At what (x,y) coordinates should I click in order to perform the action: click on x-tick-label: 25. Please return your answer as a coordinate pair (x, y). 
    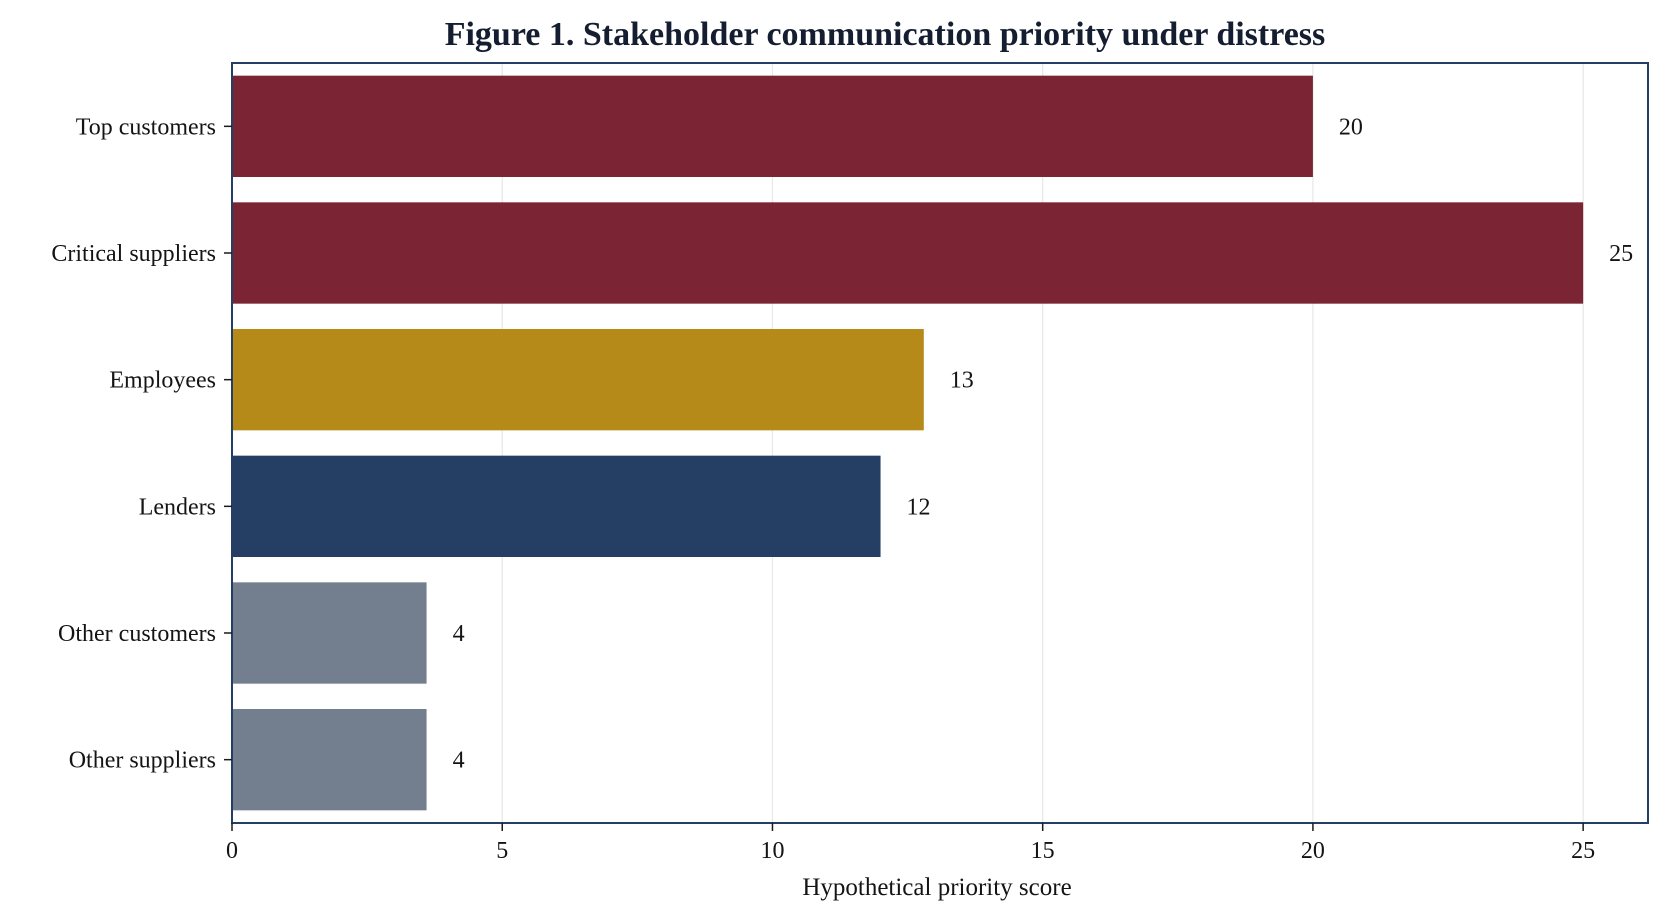
    Looking at the image, I should click on (1583, 851).